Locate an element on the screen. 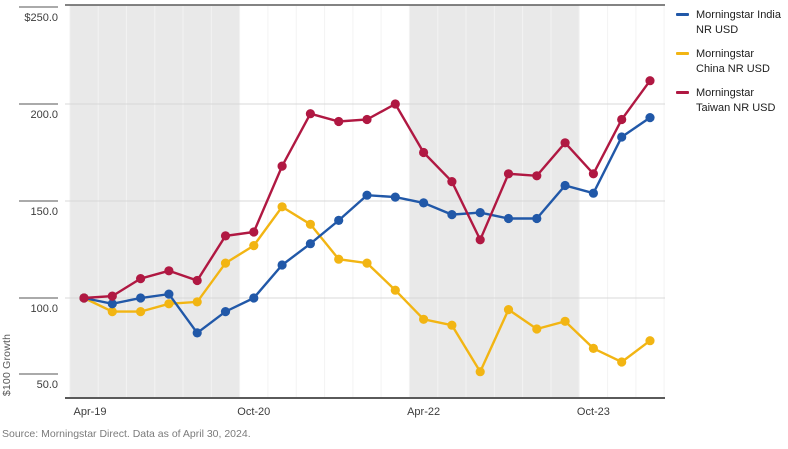 This screenshot has width=788, height=449. y-tick-label: 200.0 is located at coordinates (44, 115).